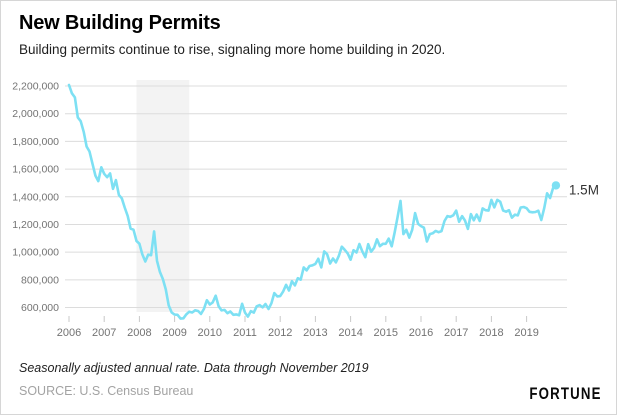  I want to click on x-tick-label: 2009, so click(174, 333).